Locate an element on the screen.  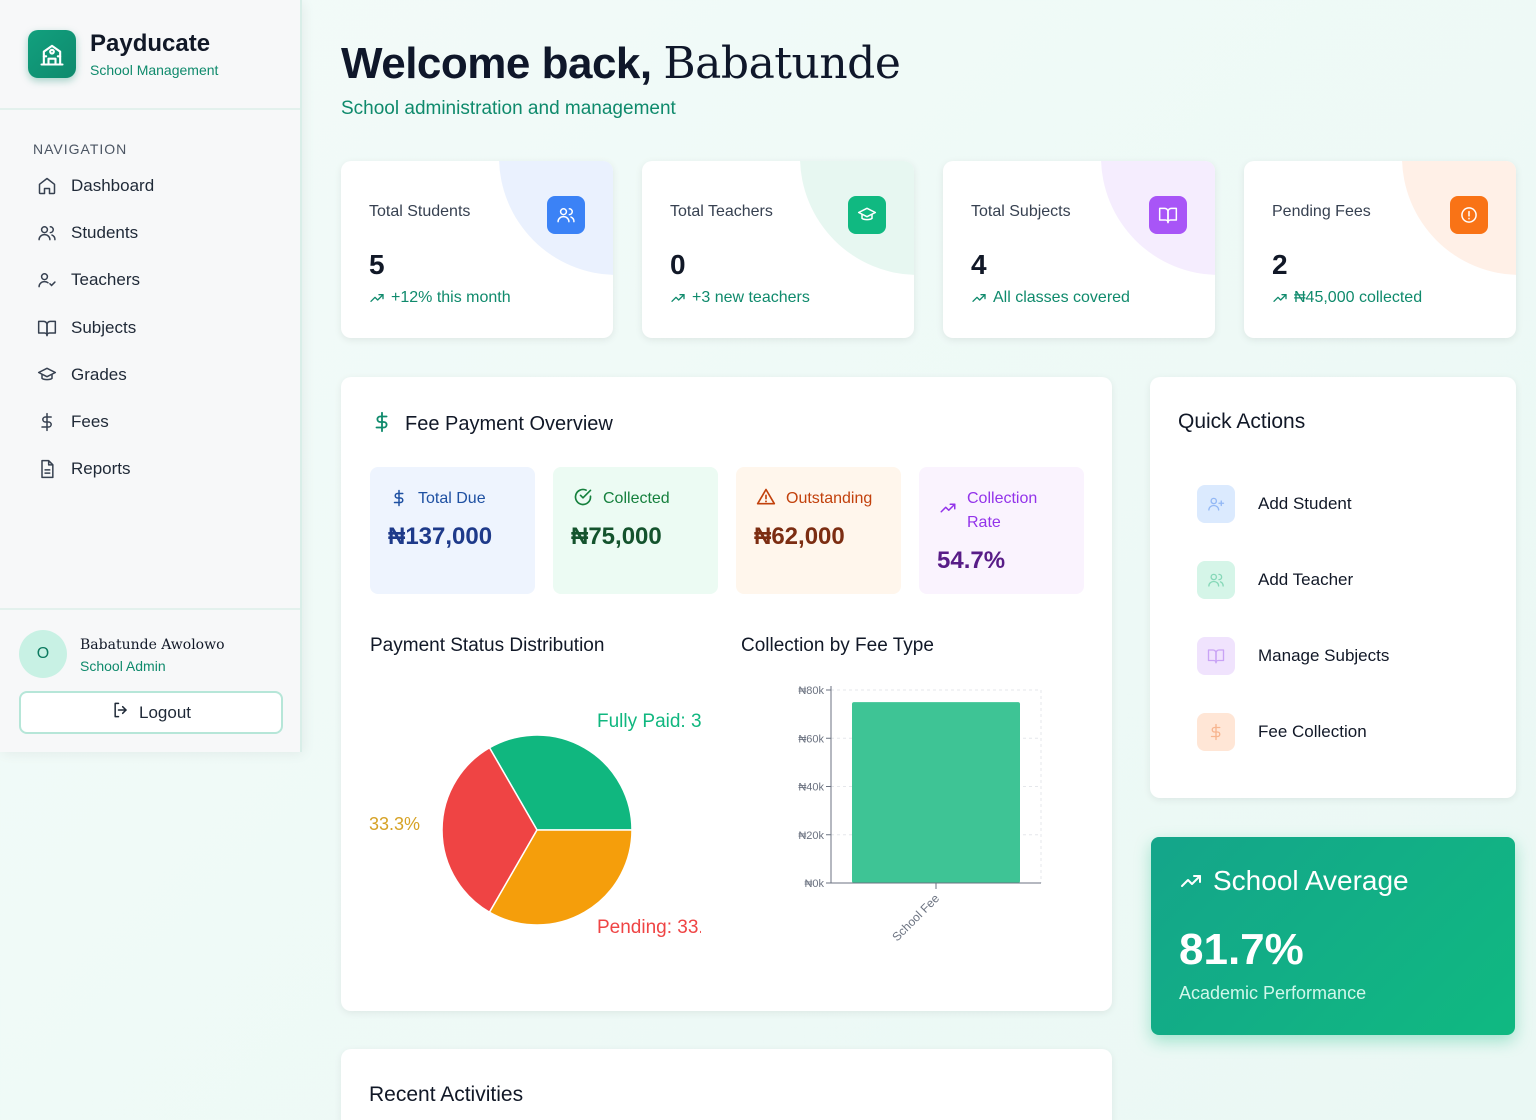
fee-card-collection-rate: Collection Rate 54.7% is located at coordinates (1001, 530).